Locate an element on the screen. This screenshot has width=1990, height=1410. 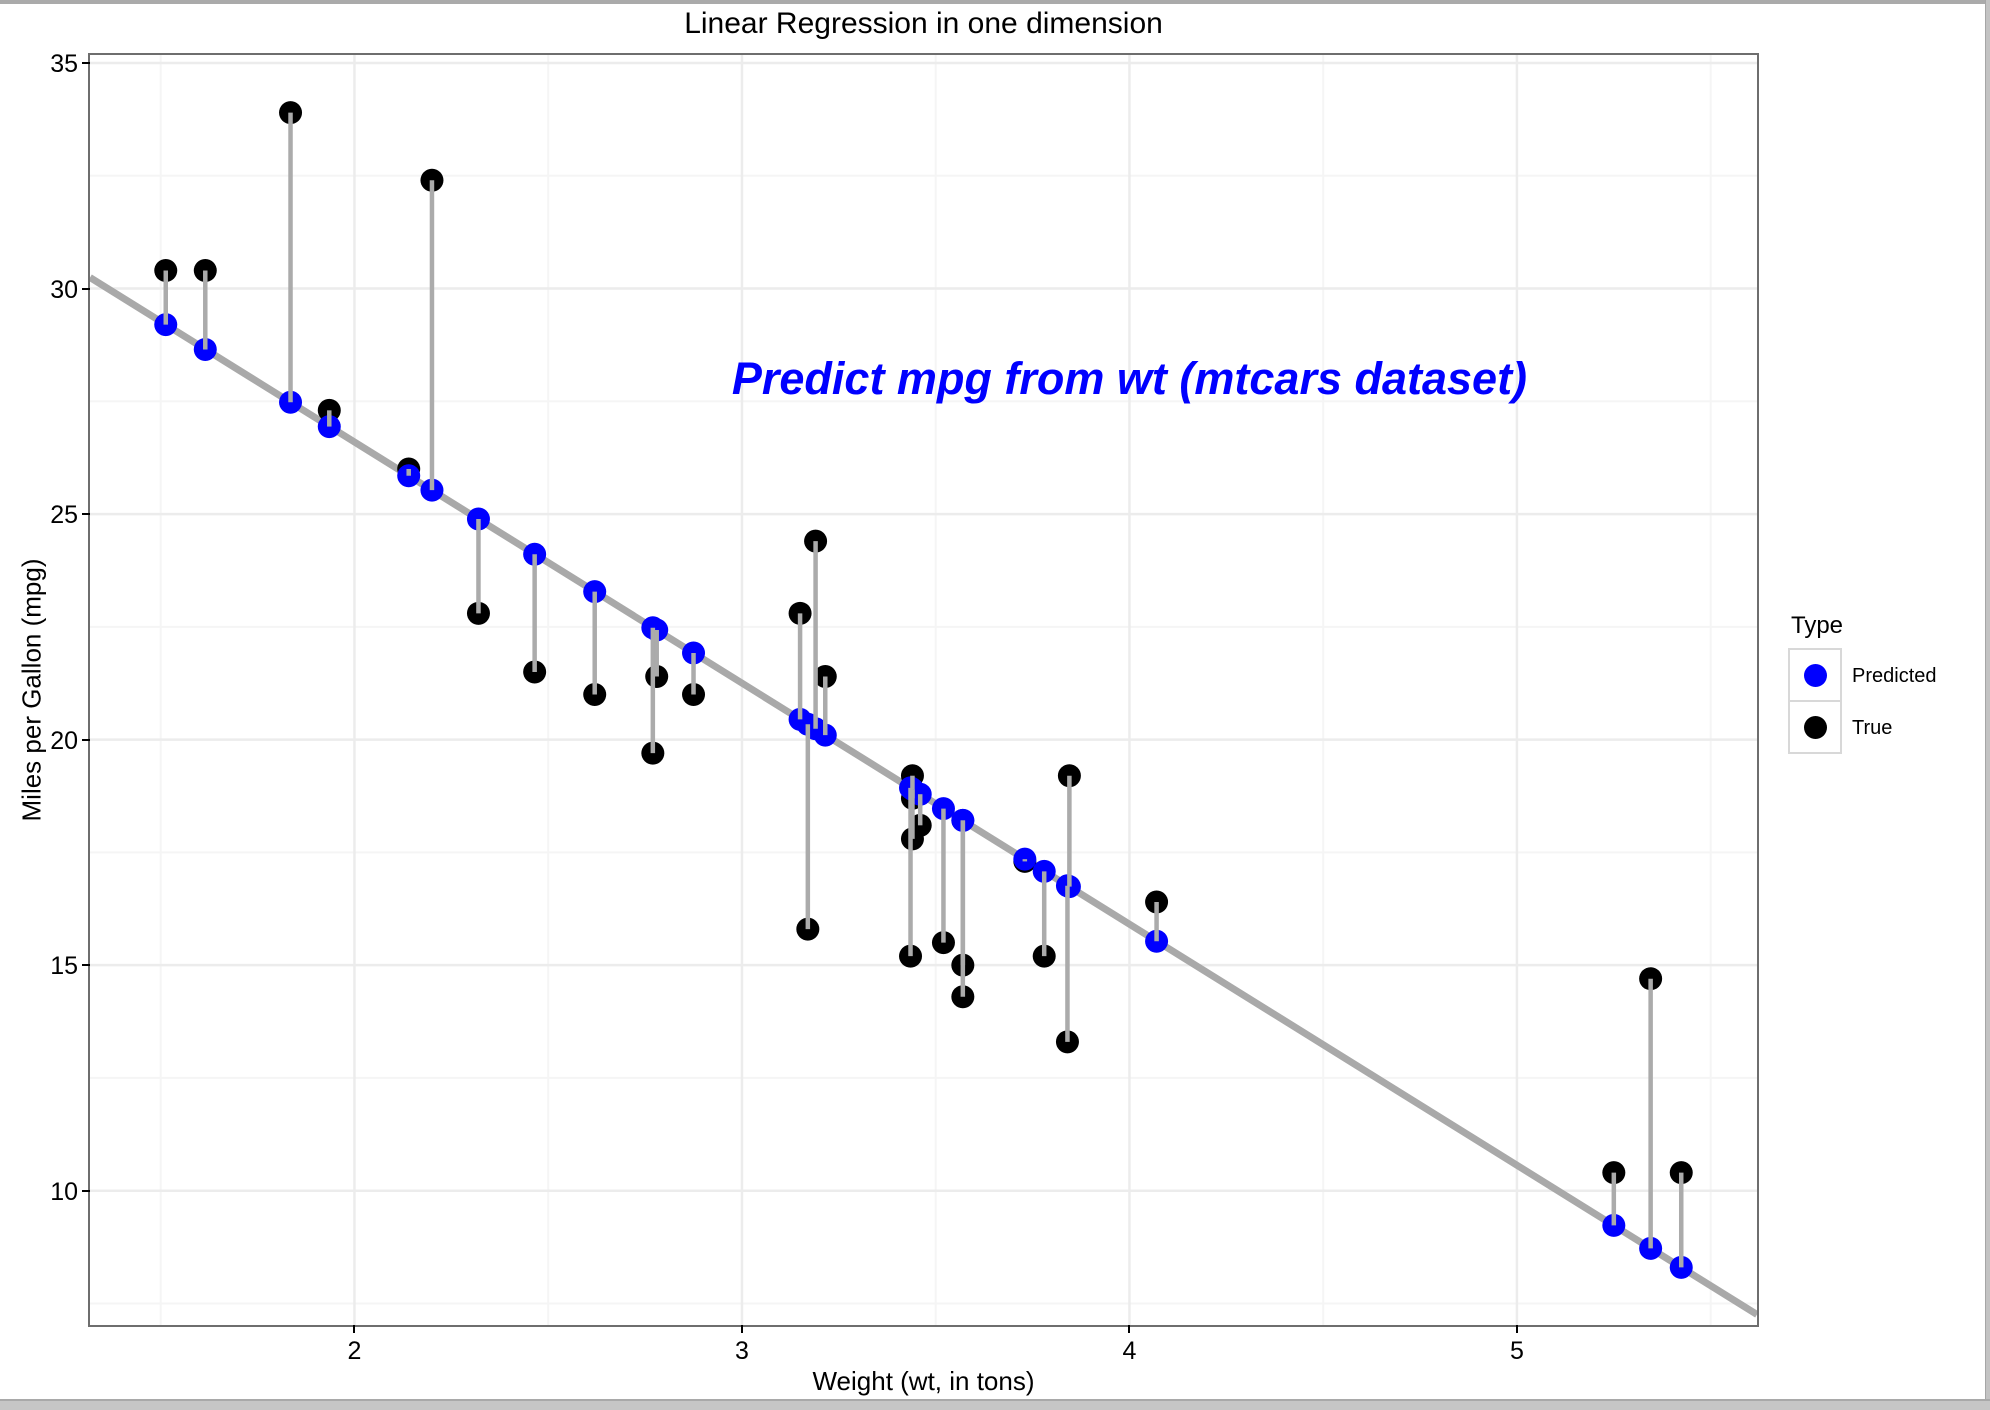
legend: Type Predicted True is located at coordinates (1862, 683).